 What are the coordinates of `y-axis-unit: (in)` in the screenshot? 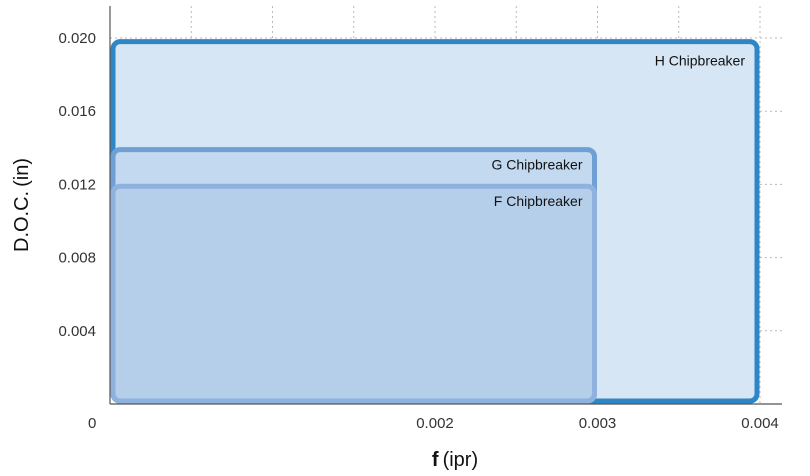 It's located at (22, 172).